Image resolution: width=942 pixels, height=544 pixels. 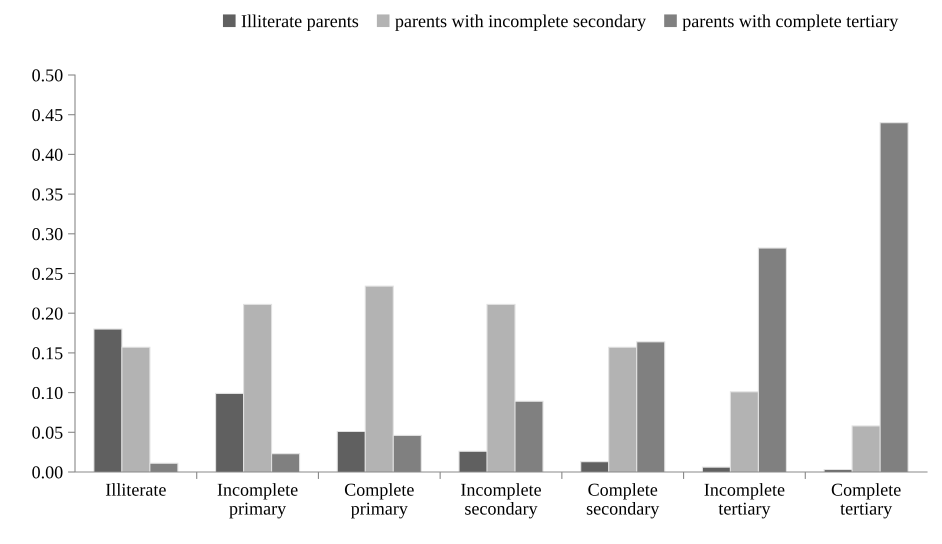 What do you see at coordinates (300, 22) in the screenshot?
I see `legend-label: Illiterate parents` at bounding box center [300, 22].